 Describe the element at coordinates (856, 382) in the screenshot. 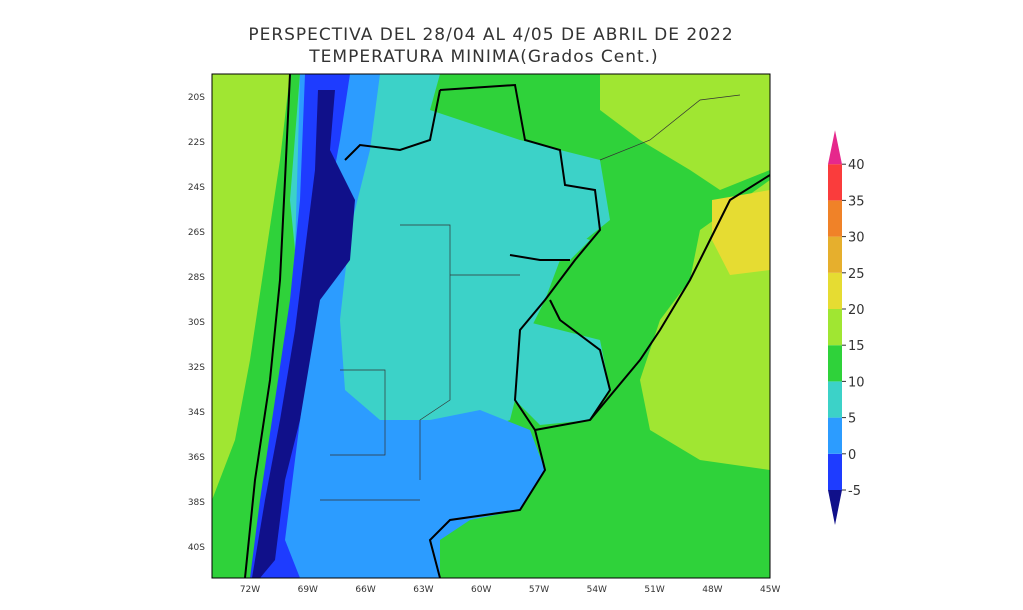

I see `legend-label: 10` at that location.